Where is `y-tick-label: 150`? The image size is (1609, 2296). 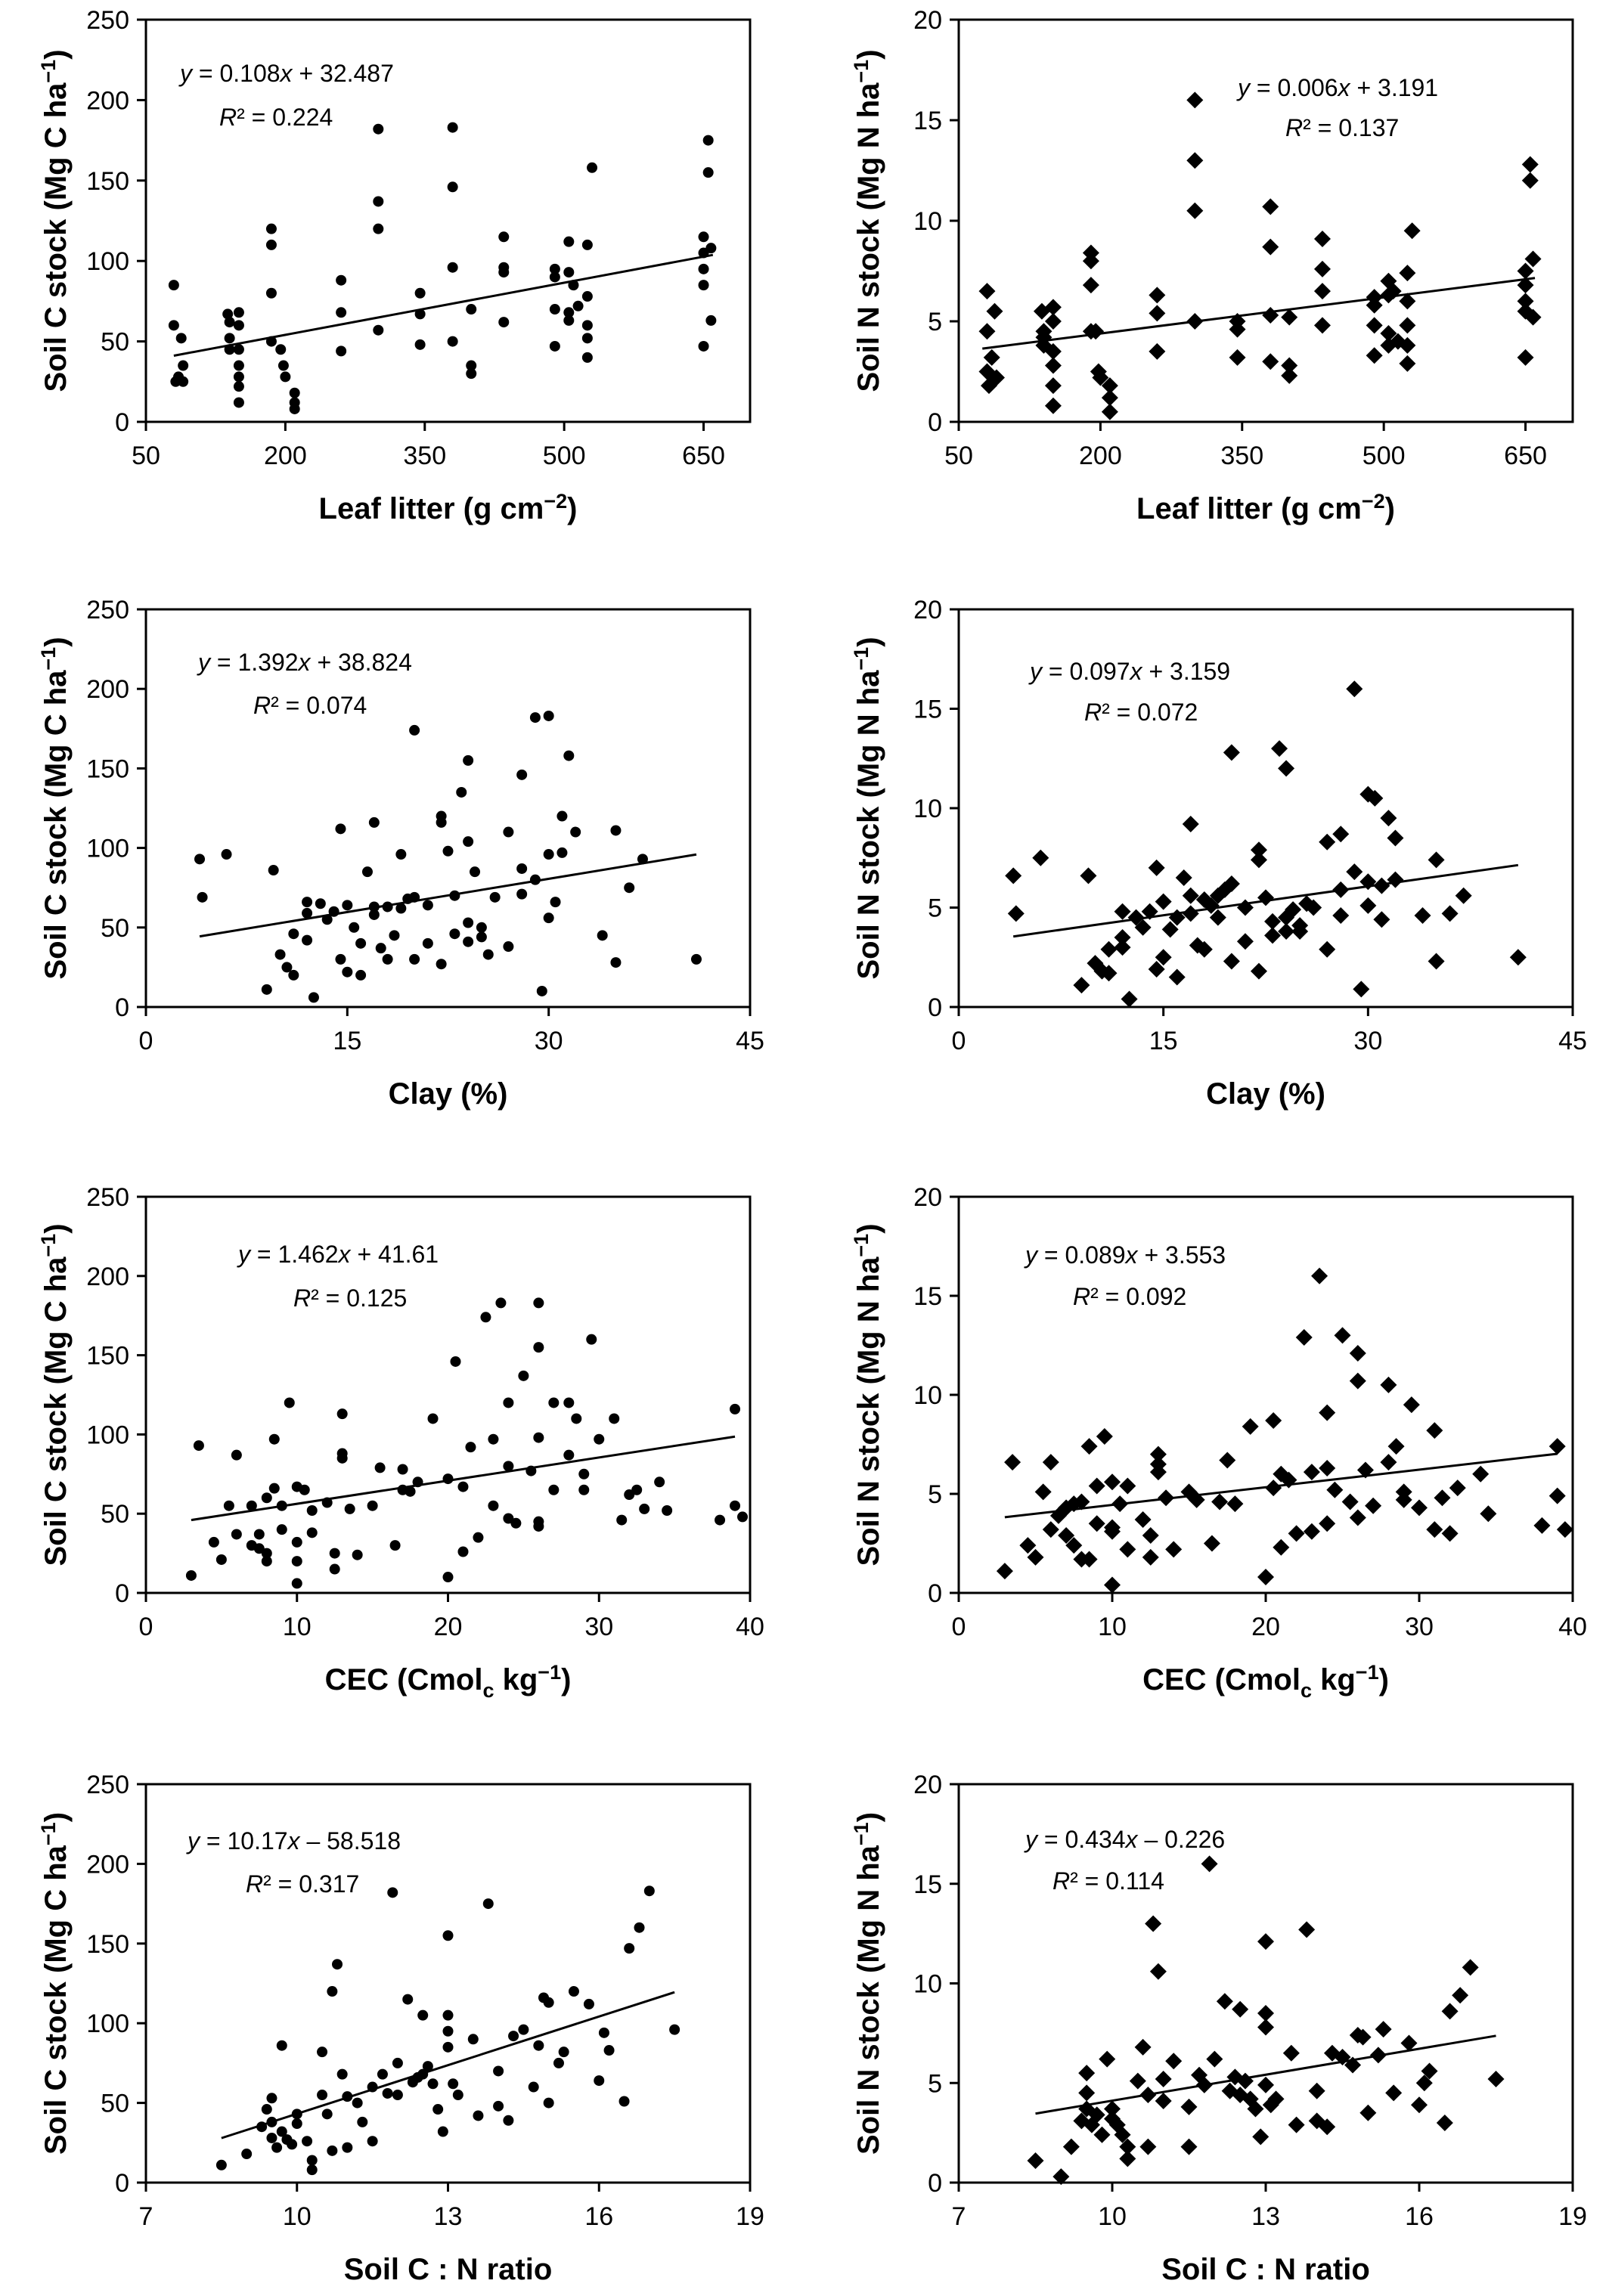
y-tick-label: 150 is located at coordinates (108, 1356).